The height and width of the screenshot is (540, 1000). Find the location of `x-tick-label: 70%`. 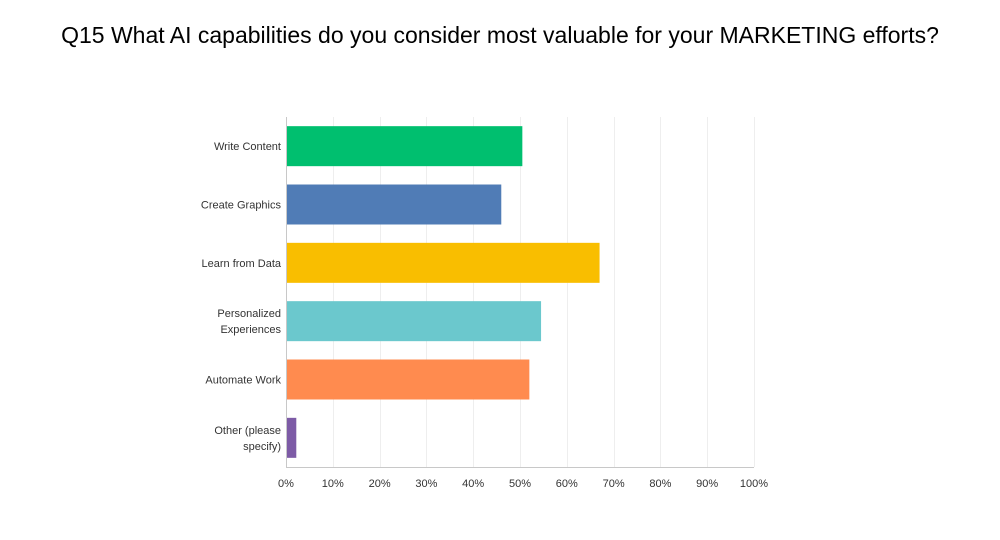

x-tick-label: 70% is located at coordinates (614, 484).